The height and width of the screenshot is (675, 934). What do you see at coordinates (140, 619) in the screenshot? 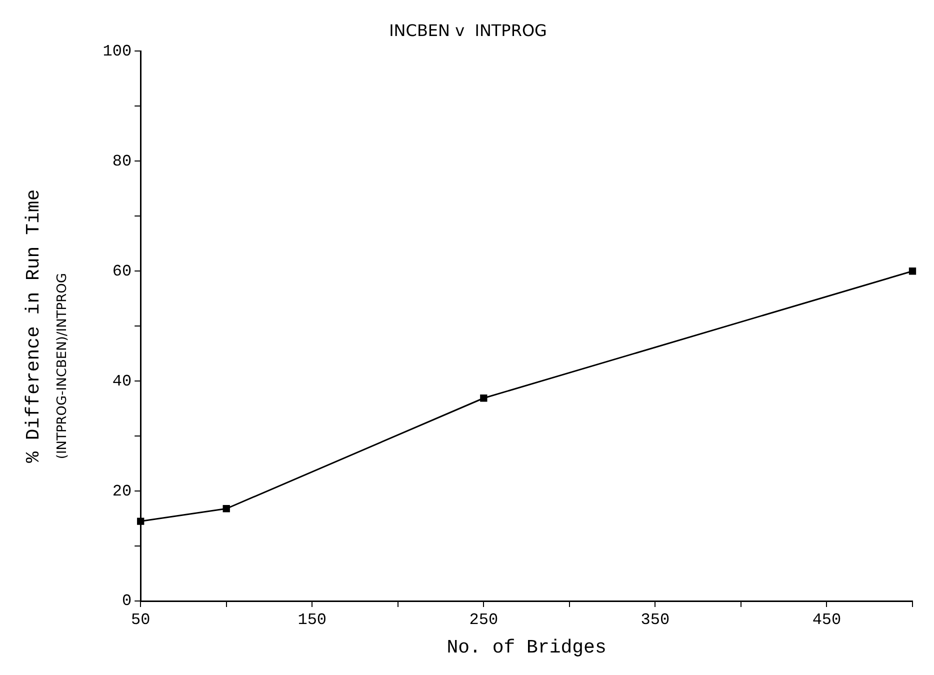
I see `x-tick-label: 50` at bounding box center [140, 619].